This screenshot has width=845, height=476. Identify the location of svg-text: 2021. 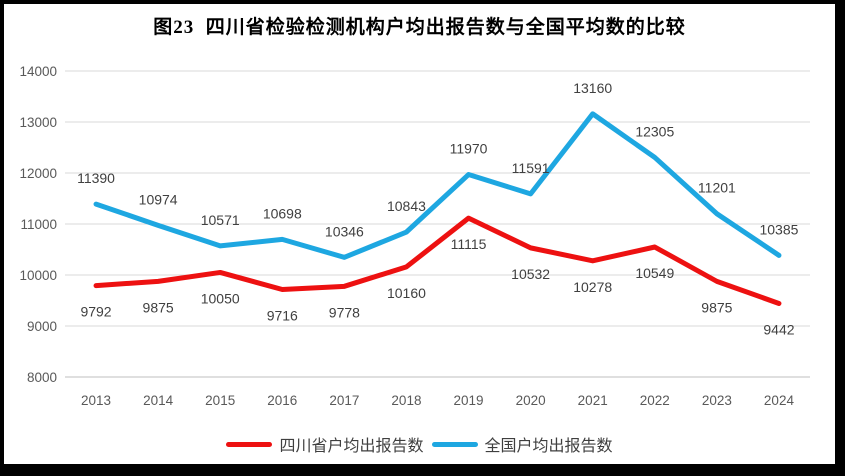
(593, 400).